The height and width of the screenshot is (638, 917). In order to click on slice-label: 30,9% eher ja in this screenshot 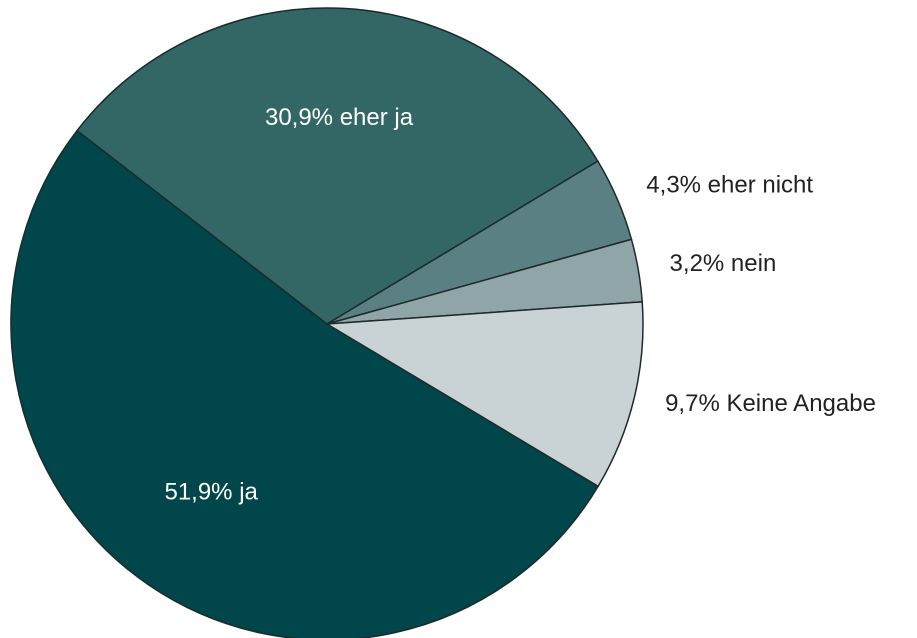, I will do `click(339, 117)`.